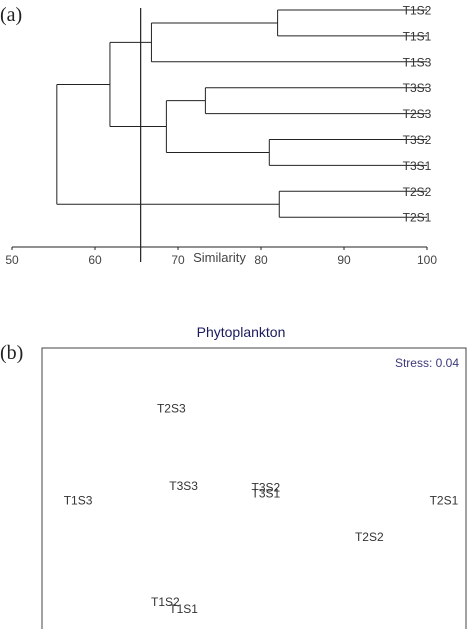 This screenshot has height=629, width=468. What do you see at coordinates (417, 166) in the screenshot?
I see `leaf-label: T3S1` at bounding box center [417, 166].